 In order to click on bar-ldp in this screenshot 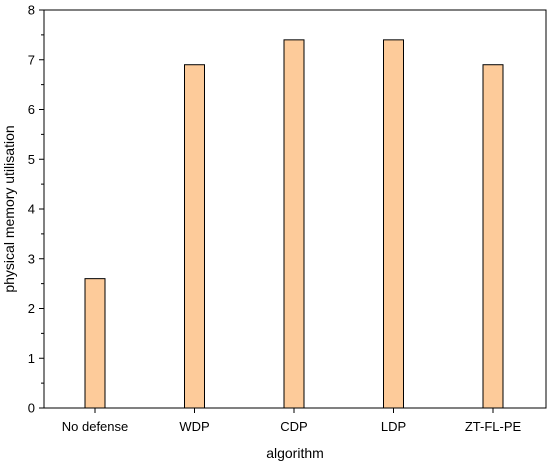, I will do `click(393, 224)`.